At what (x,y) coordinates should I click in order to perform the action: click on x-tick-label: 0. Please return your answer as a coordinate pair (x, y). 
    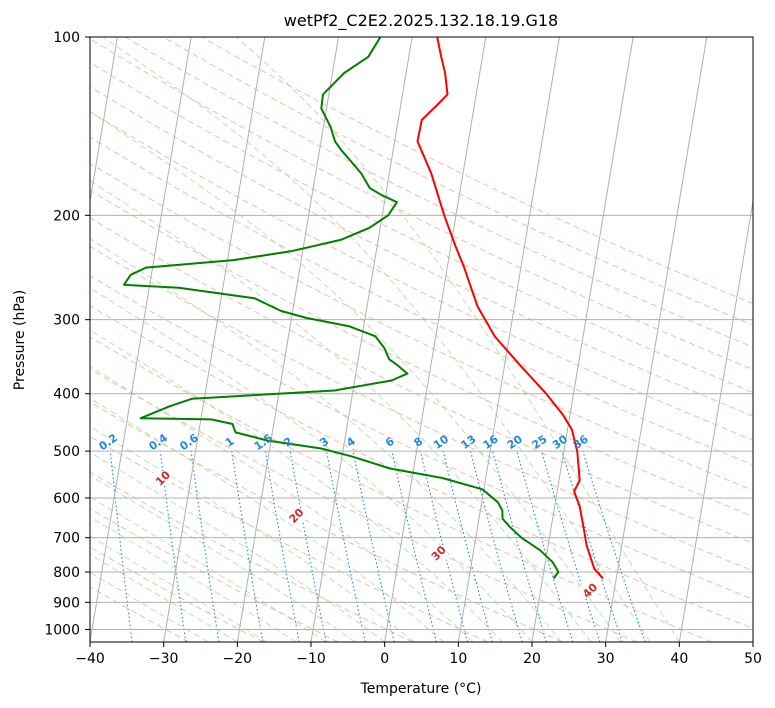
    Looking at the image, I should click on (384, 659).